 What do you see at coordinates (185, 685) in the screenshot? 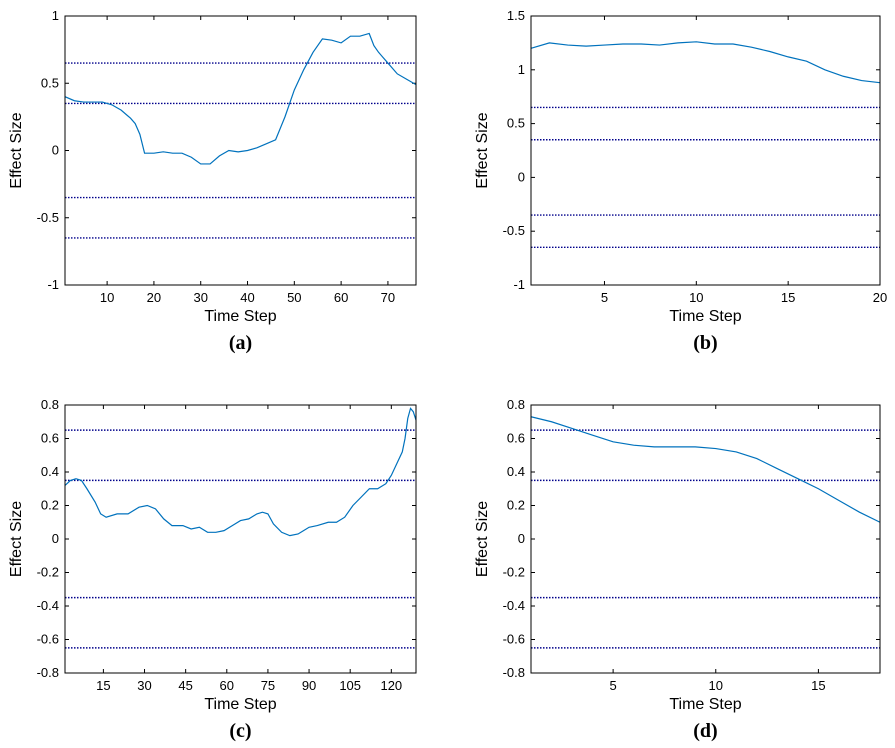
I see `x-tick-label: 45` at bounding box center [185, 685].